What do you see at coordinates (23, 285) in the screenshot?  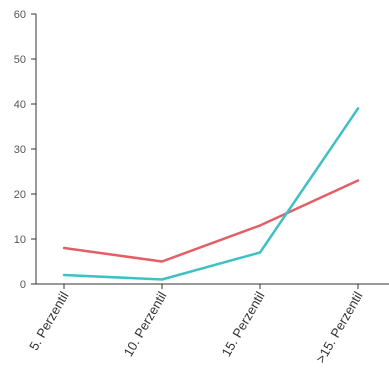 I see `y-tick-label: 0` at bounding box center [23, 285].